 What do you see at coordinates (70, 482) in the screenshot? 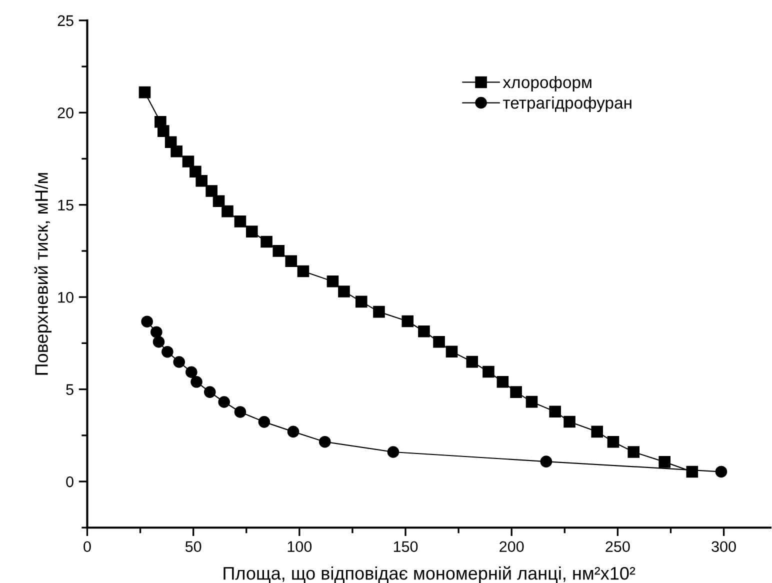
I see `y-tick-label: 0` at bounding box center [70, 482].